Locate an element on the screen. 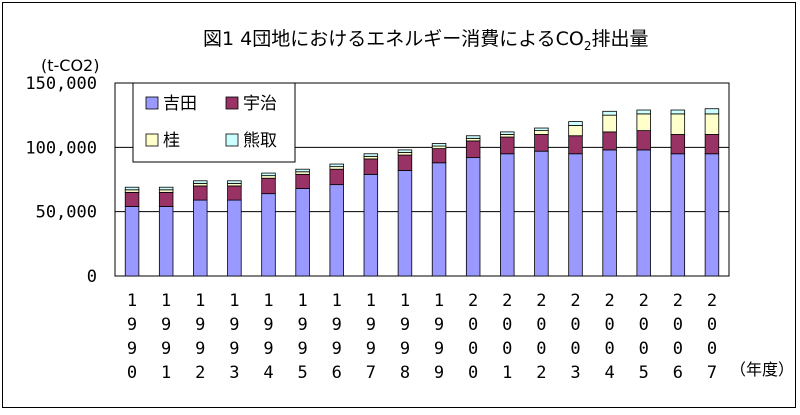 The height and width of the screenshot is (415, 800). bar-segment-2006-吉田 is located at coordinates (678, 215).